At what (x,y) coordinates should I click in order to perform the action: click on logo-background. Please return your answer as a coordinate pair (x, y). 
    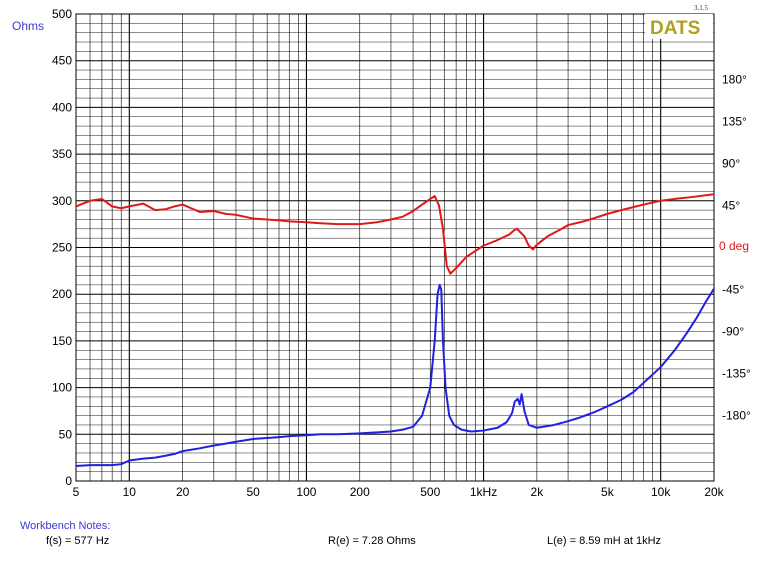
    Looking at the image, I should click on (679, 26).